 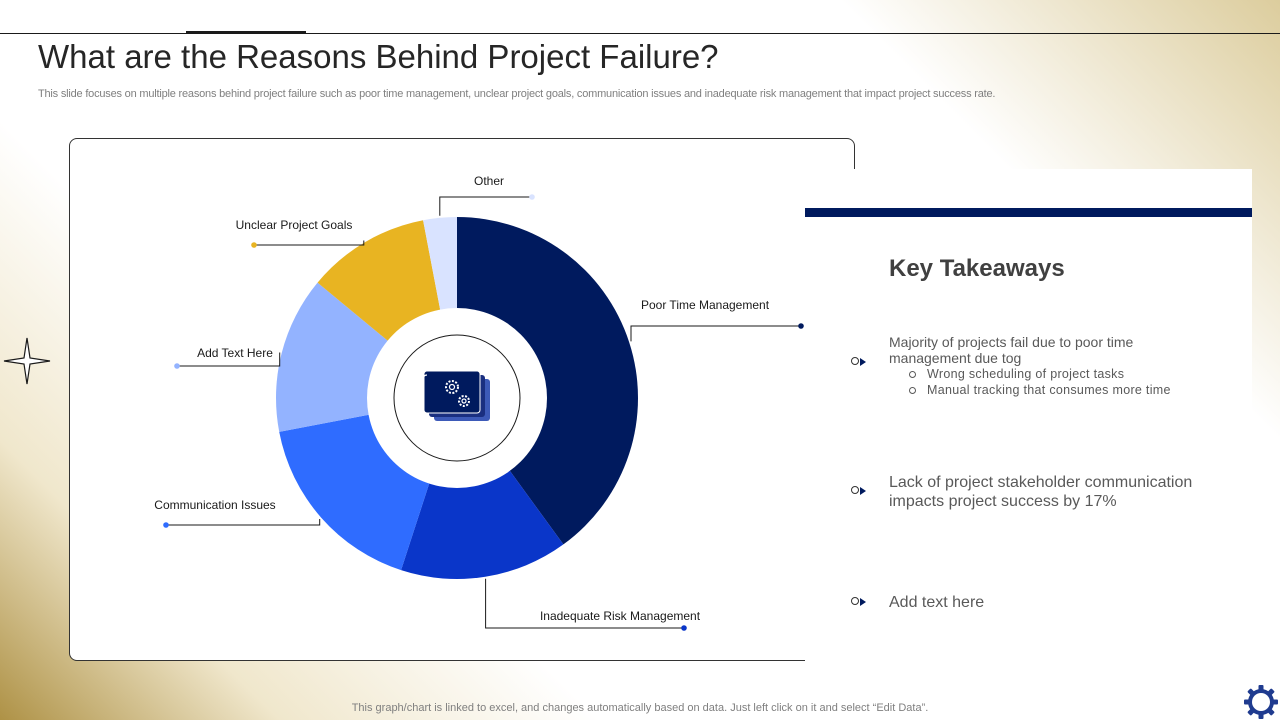 What do you see at coordinates (294, 225) in the screenshot?
I see `slice-label: Unclear Project Goals` at bounding box center [294, 225].